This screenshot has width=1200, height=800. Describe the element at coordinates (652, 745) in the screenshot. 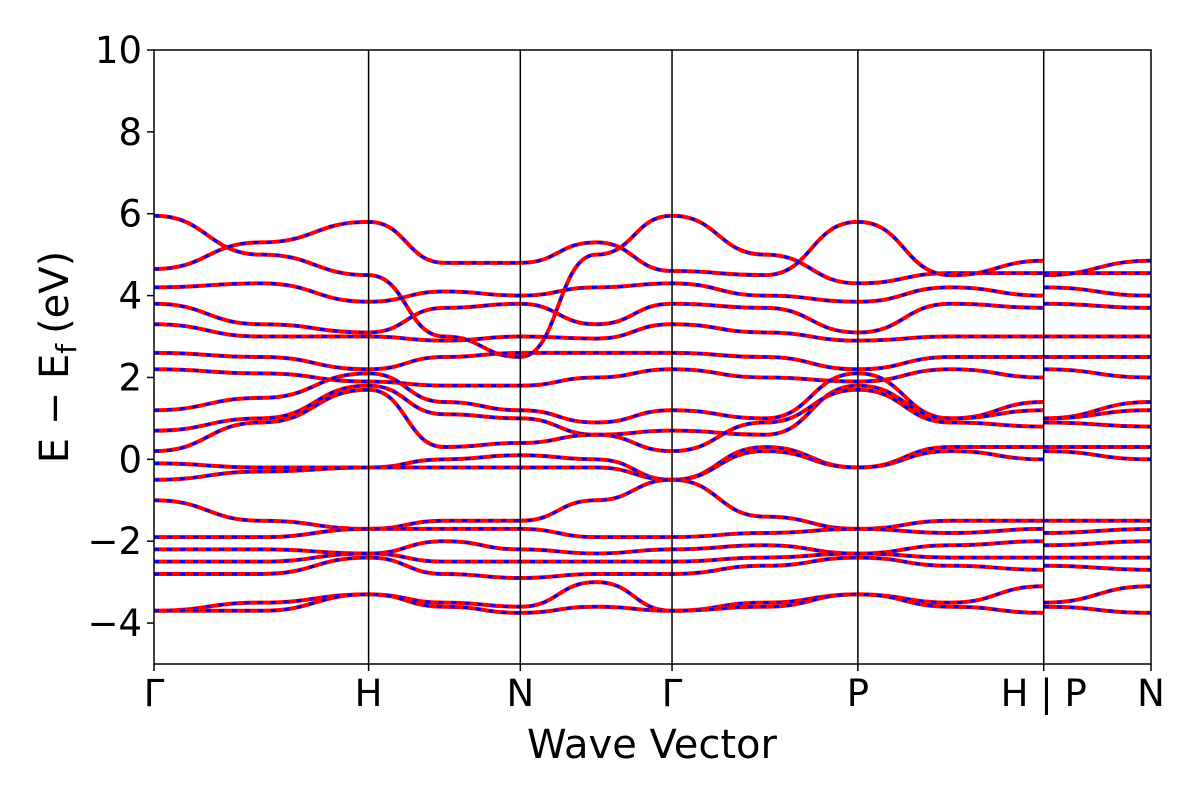

I see `x-axis-title: Wave Vector` at that location.